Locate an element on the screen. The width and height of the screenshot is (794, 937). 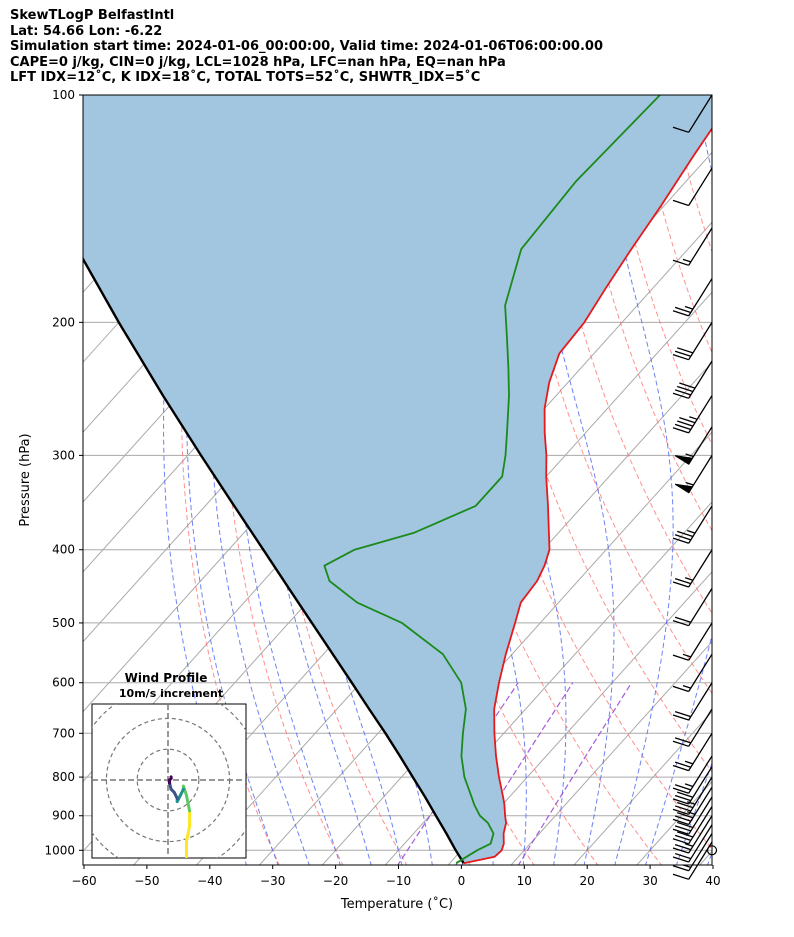
x-tick-label: 30 is located at coordinates (649, 881).